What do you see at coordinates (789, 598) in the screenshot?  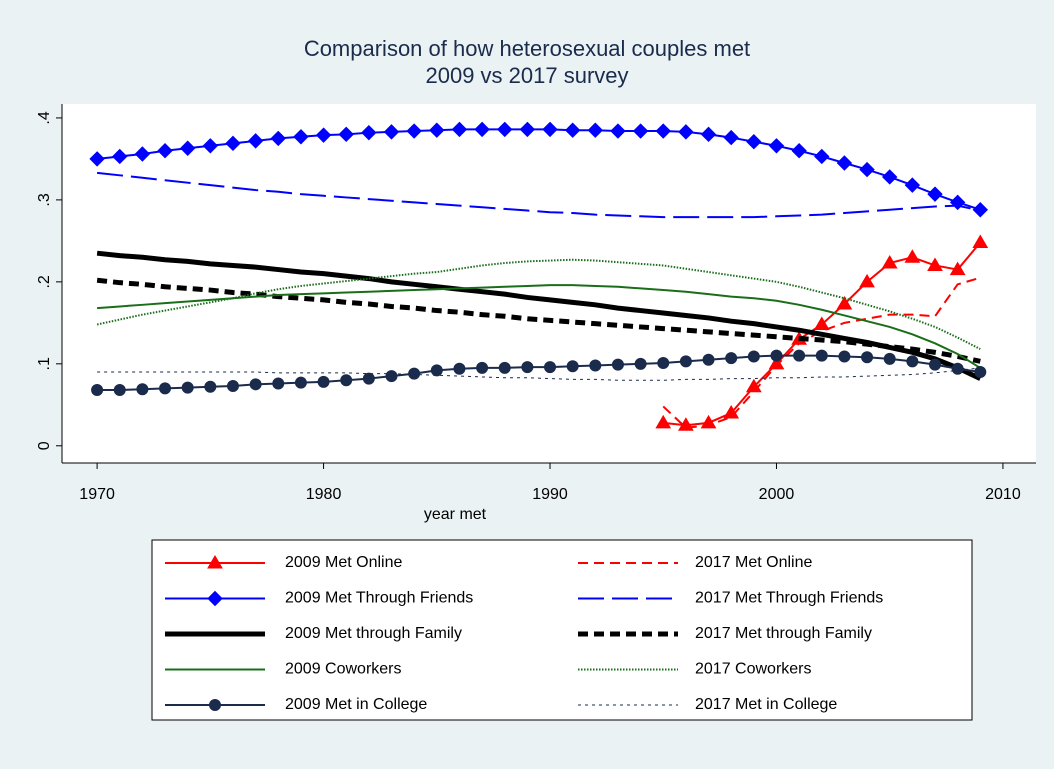 I see `legend-label: 2017 Met Through Friends` at bounding box center [789, 598].